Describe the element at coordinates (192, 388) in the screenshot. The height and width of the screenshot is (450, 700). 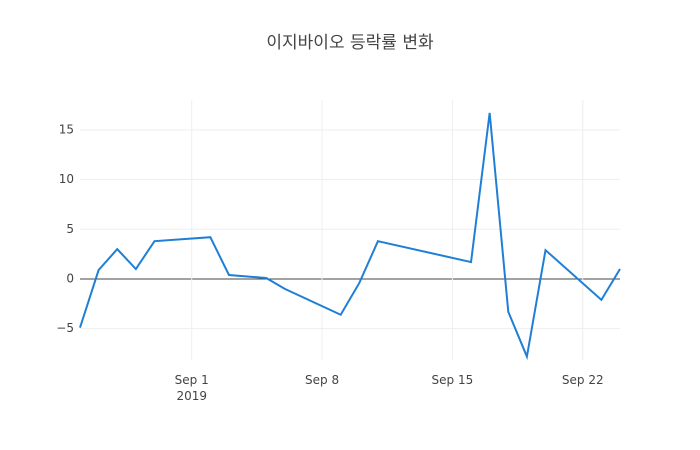
I see `x-tick-label: Sep 1 2019` at that location.